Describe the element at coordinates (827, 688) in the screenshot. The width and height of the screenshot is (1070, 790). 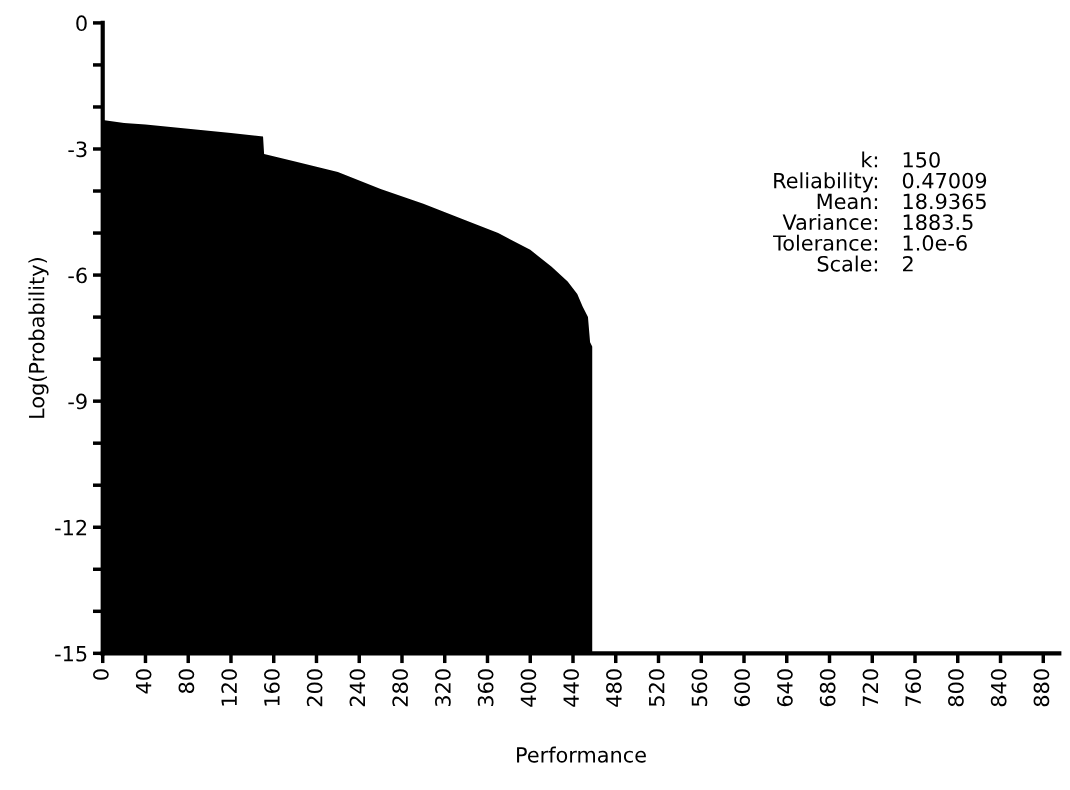
I see `x-tick-label: 680` at that location.